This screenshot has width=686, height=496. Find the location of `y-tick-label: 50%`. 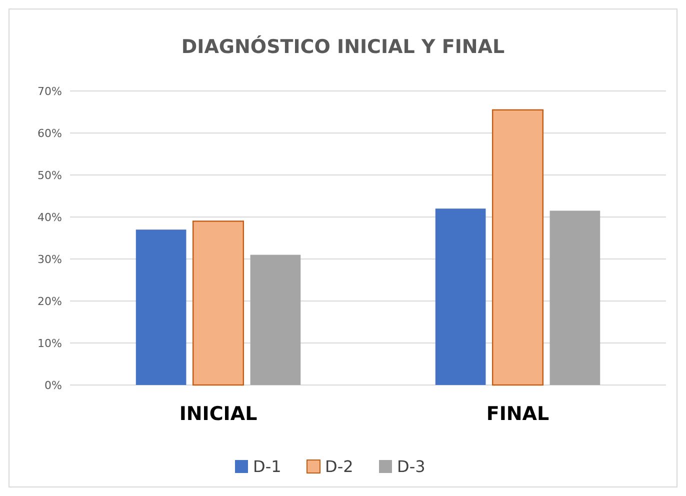

y-tick-label: 50% is located at coordinates (50, 175).